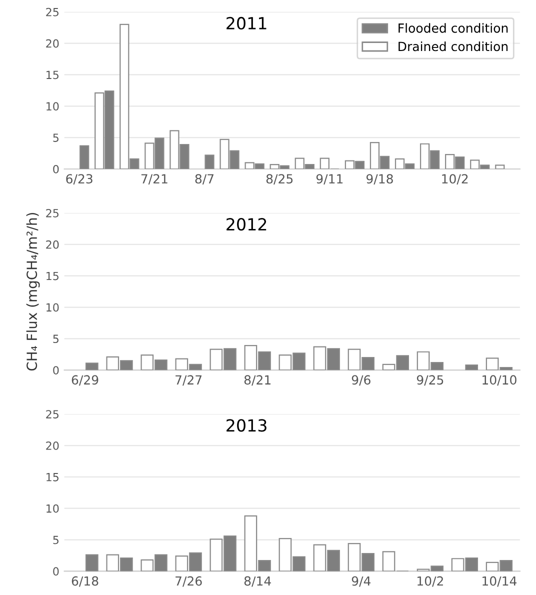  What do you see at coordinates (499, 581) in the screenshot?
I see `x-tick-label: 10/14` at bounding box center [499, 581].